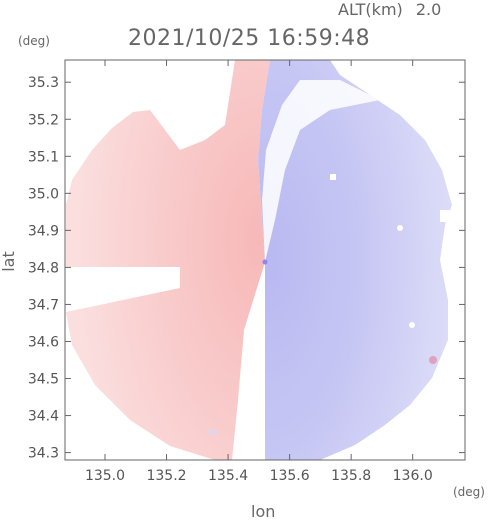 Image resolution: width=491 pixels, height=521 pixels. What do you see at coordinates (370, 9) in the screenshot?
I see `altitude-name: ALT(km)` at bounding box center [370, 9].